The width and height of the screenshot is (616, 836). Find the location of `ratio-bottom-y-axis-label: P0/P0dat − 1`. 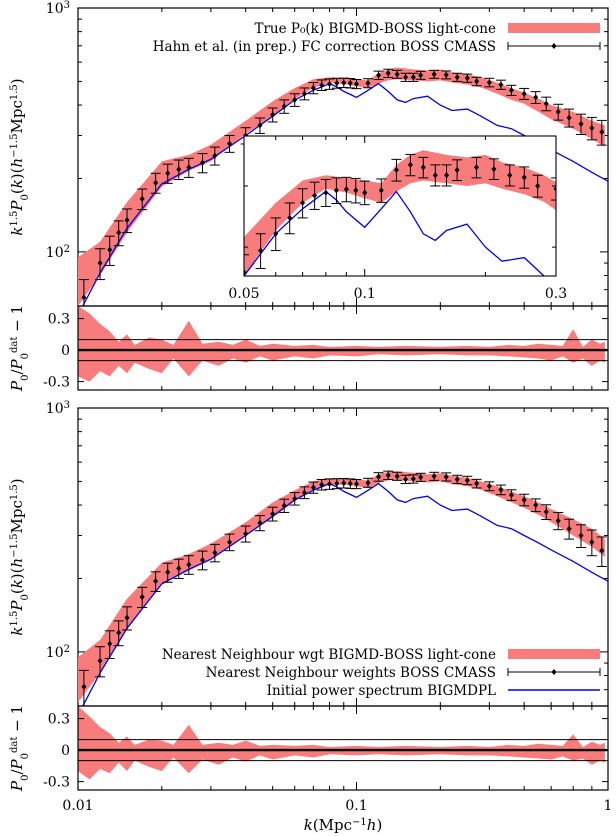

ratio-bottom-y-axis-label: P0/P0dat − 1 is located at coordinates (19, 748).